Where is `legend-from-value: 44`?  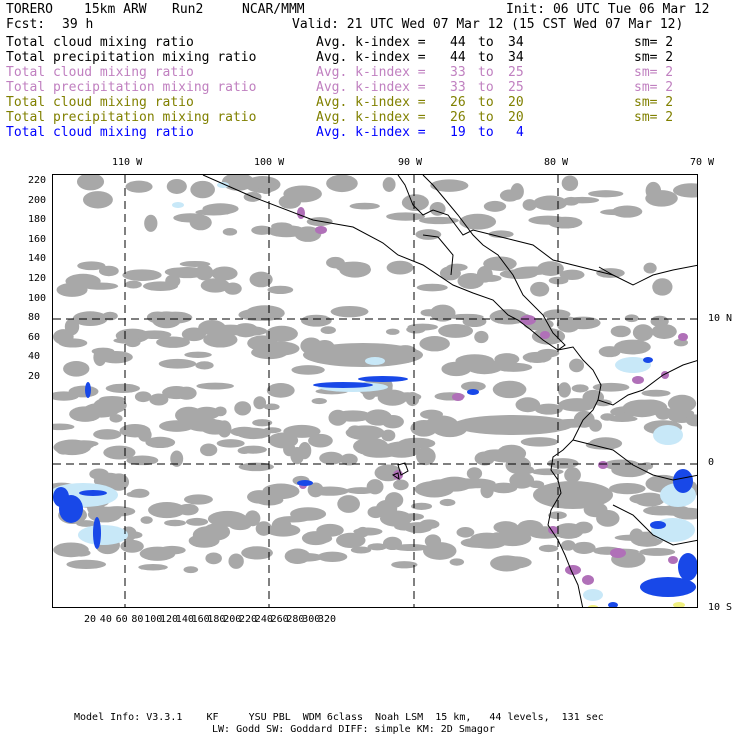 legend-from-value: 44 is located at coordinates (458, 42).